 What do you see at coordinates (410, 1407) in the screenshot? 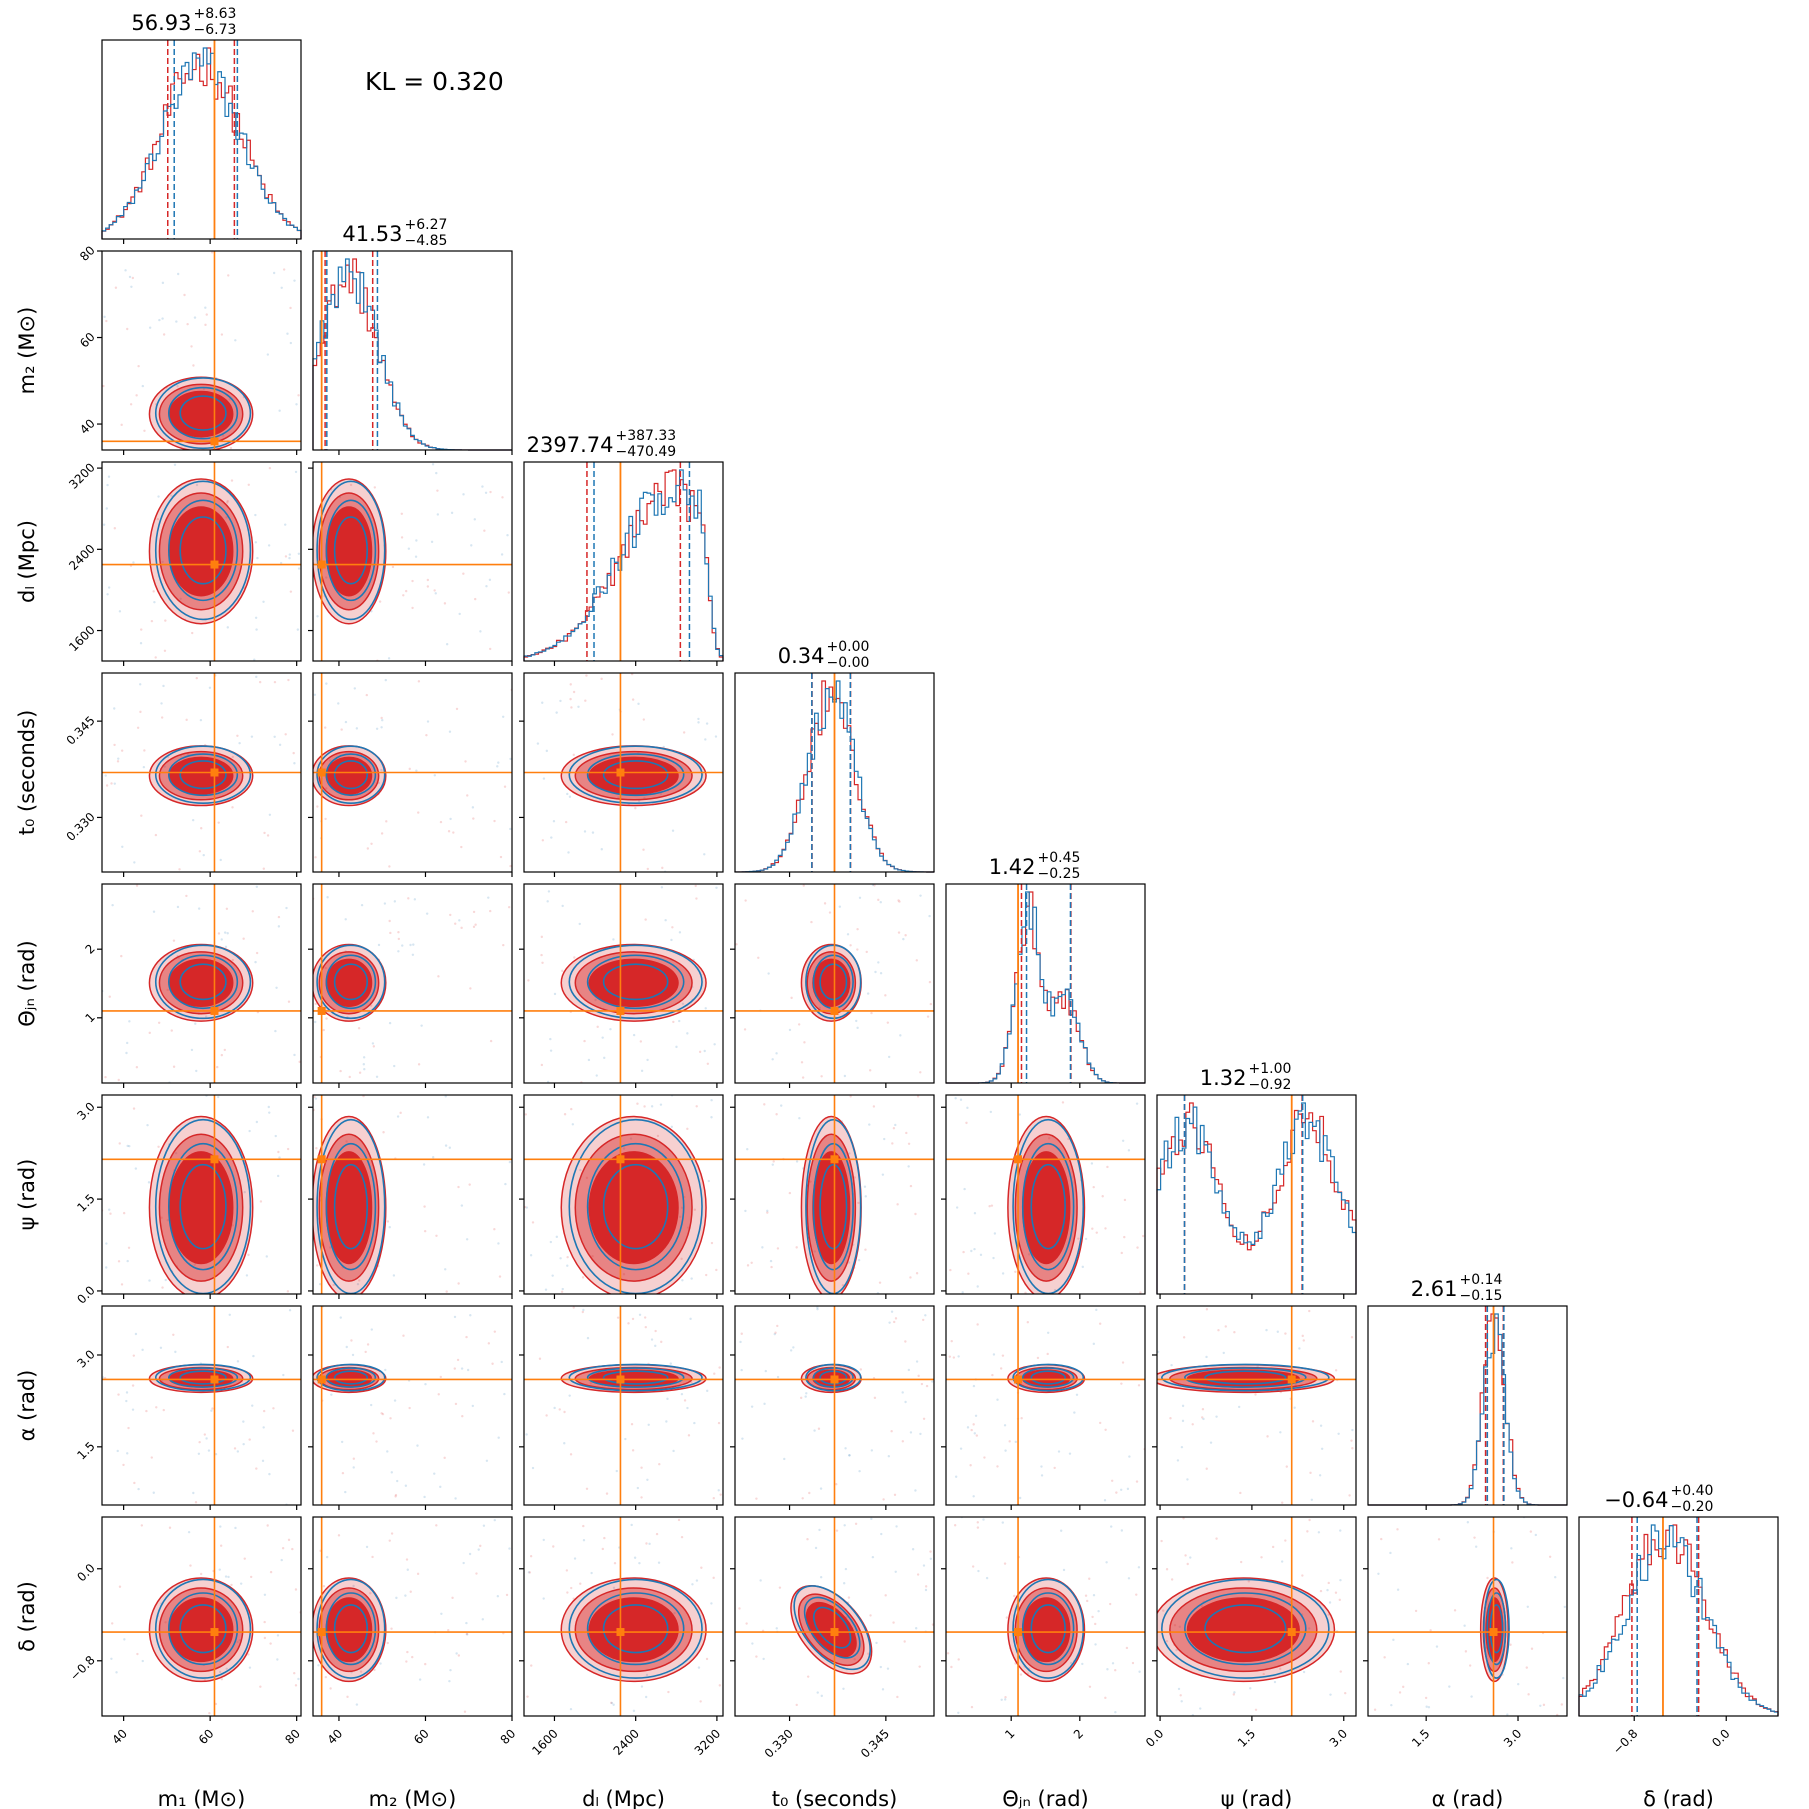
I see `joint-panel-alpha-m2` at bounding box center [410, 1407].